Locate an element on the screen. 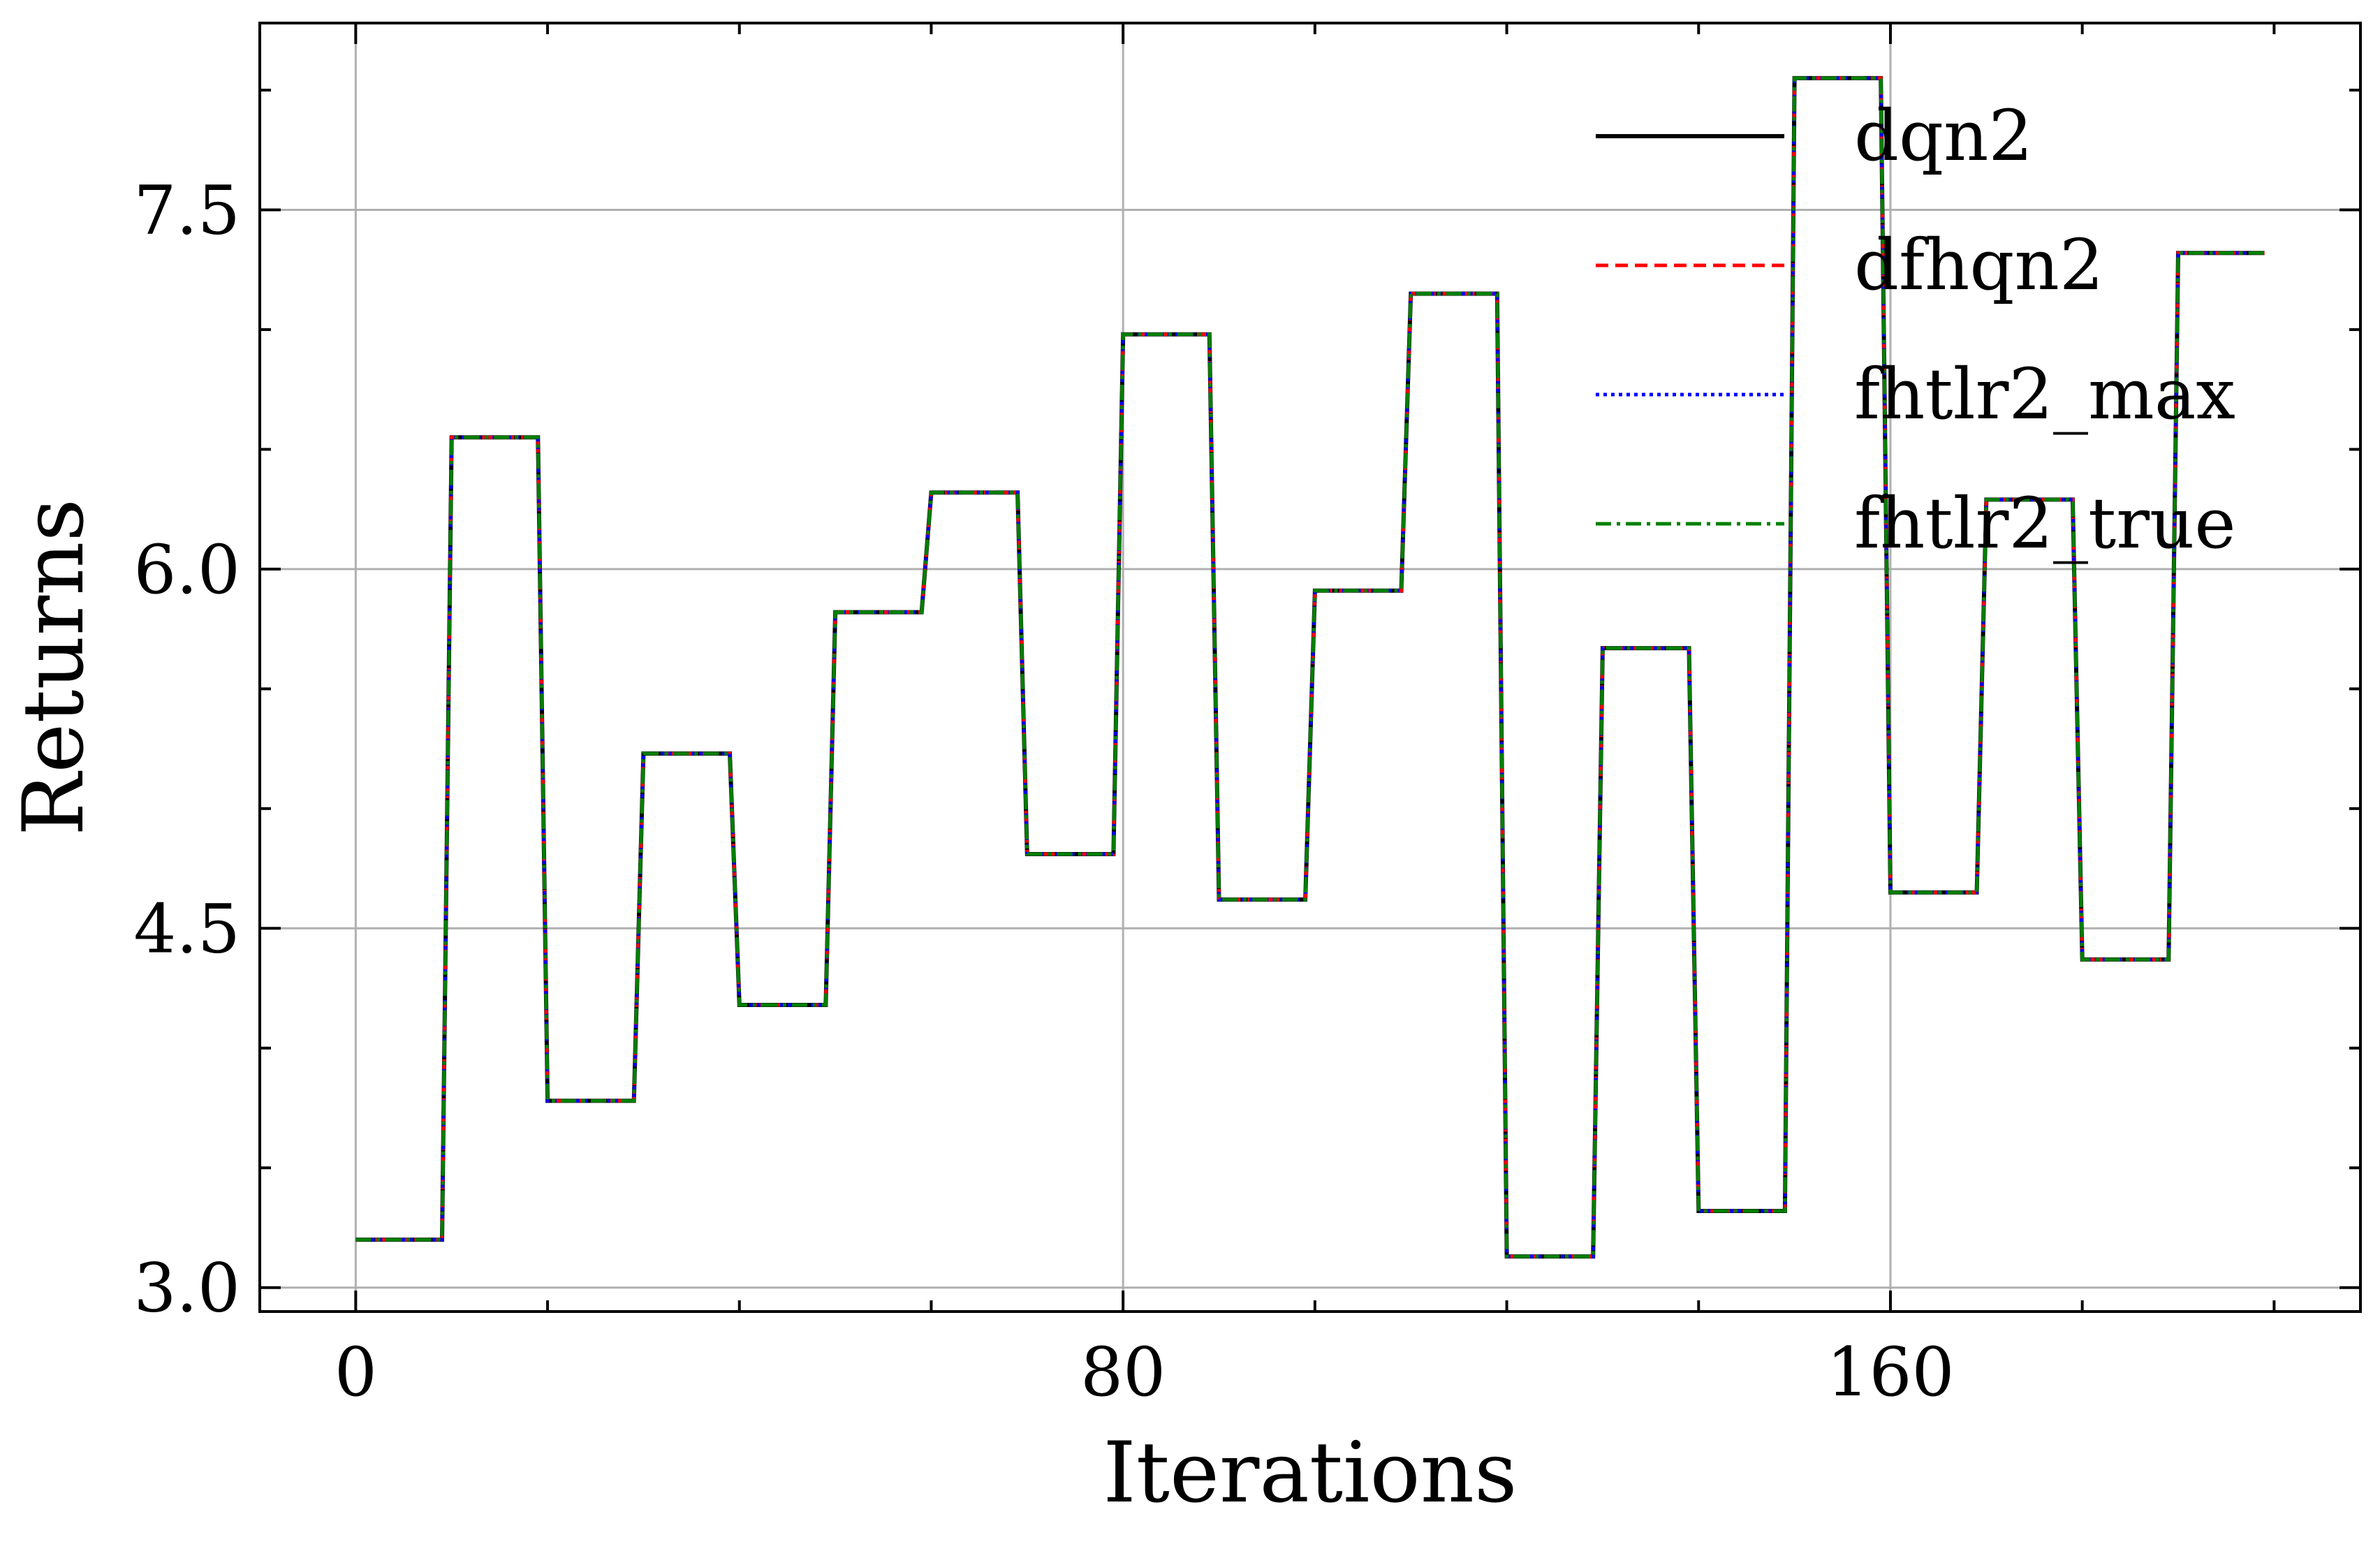 Image resolution: width=2380 pixels, height=1542 pixels. legend-label-fhtlr2-true: fhtlr2_true is located at coordinates (2045, 523).